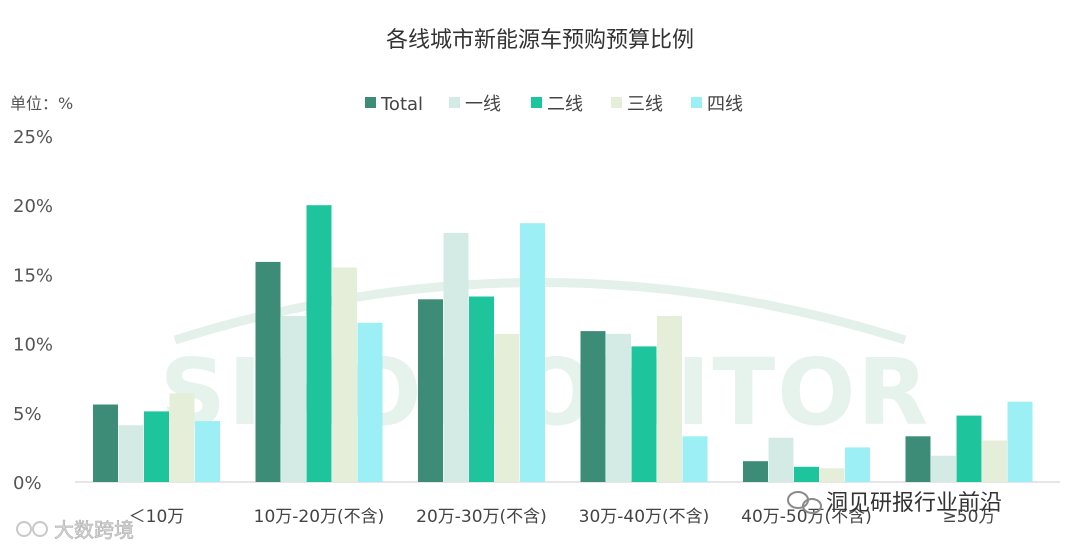 This screenshot has height=551, width=1080. Describe the element at coordinates (401, 104) in the screenshot. I see `legend-label: Total` at that location.